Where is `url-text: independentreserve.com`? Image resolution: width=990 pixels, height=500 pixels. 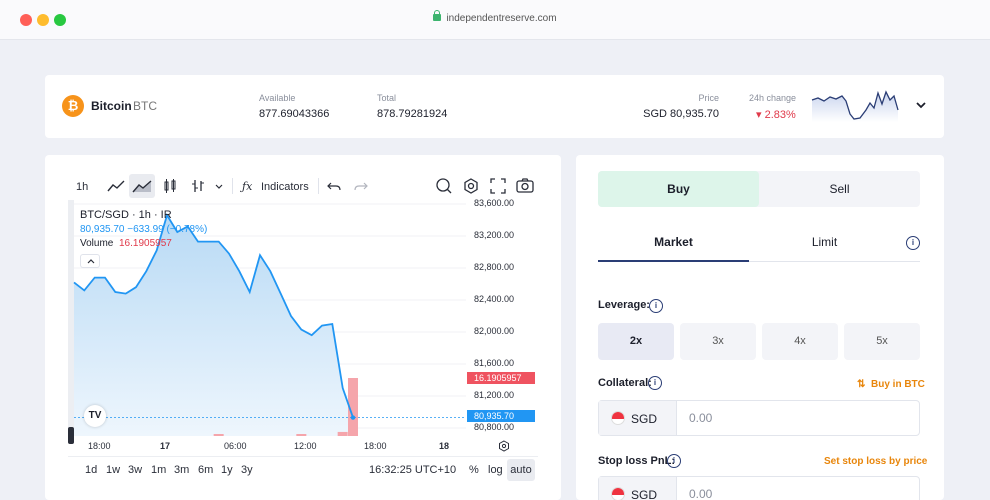
url-text: independentreserve.com is located at coordinates (501, 18).